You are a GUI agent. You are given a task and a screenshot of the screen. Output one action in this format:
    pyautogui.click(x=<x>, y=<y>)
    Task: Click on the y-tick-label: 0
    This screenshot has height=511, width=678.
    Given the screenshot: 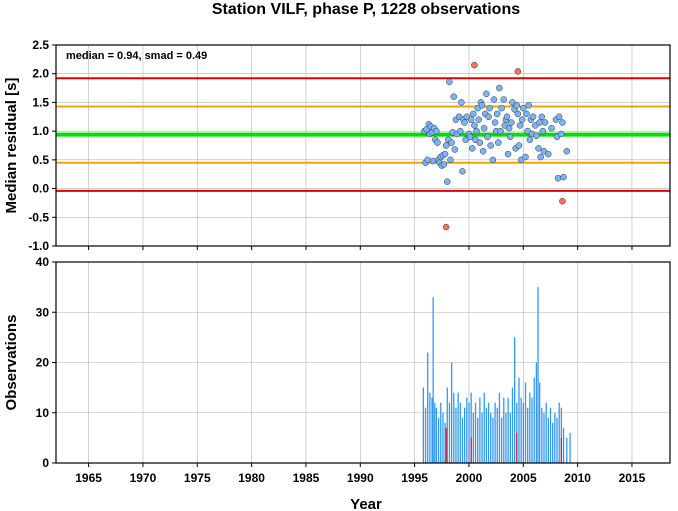 What is the action you would take?
    pyautogui.click(x=45, y=463)
    